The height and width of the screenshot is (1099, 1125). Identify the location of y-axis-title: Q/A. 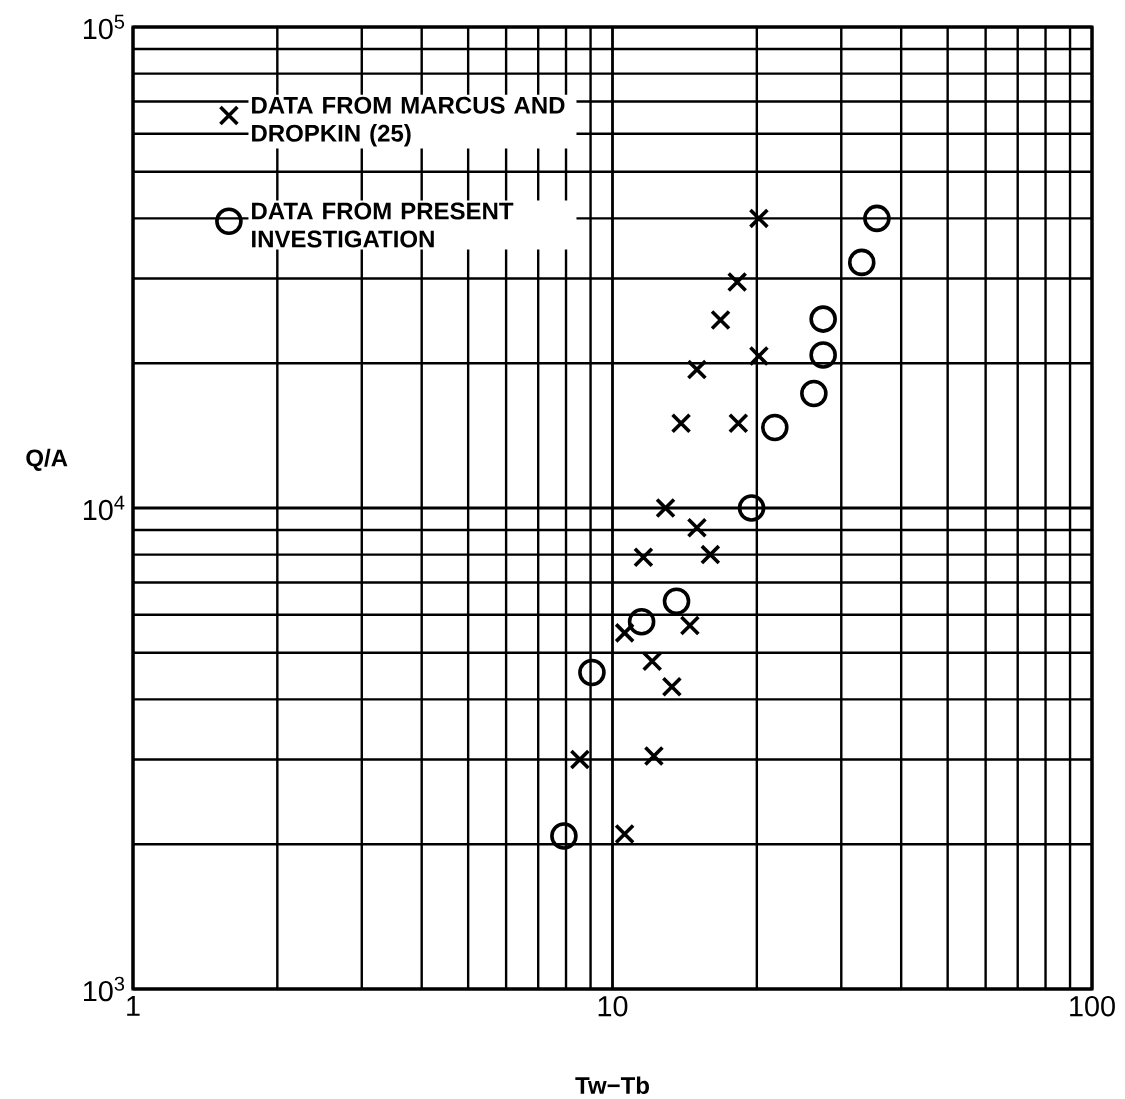
(47, 459).